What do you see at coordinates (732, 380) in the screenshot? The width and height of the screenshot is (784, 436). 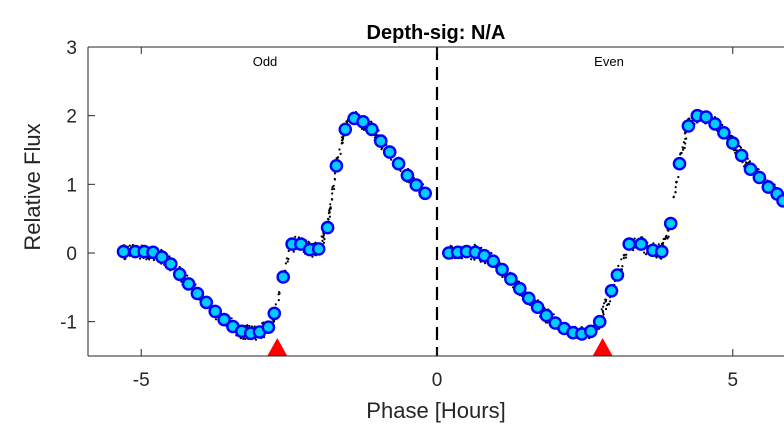 I see `x-tick-label: 5` at bounding box center [732, 380].